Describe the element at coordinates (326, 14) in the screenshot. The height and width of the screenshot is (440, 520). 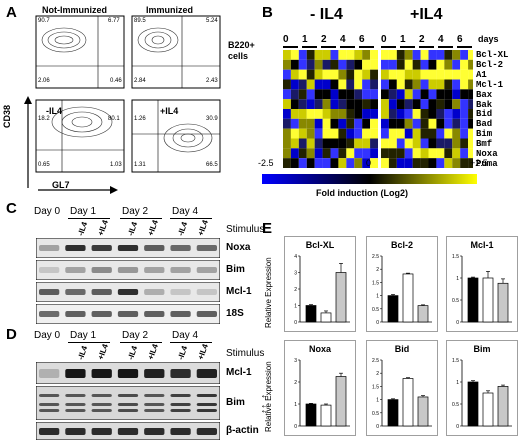
I see `group-minus-il4: - IL4` at that location.